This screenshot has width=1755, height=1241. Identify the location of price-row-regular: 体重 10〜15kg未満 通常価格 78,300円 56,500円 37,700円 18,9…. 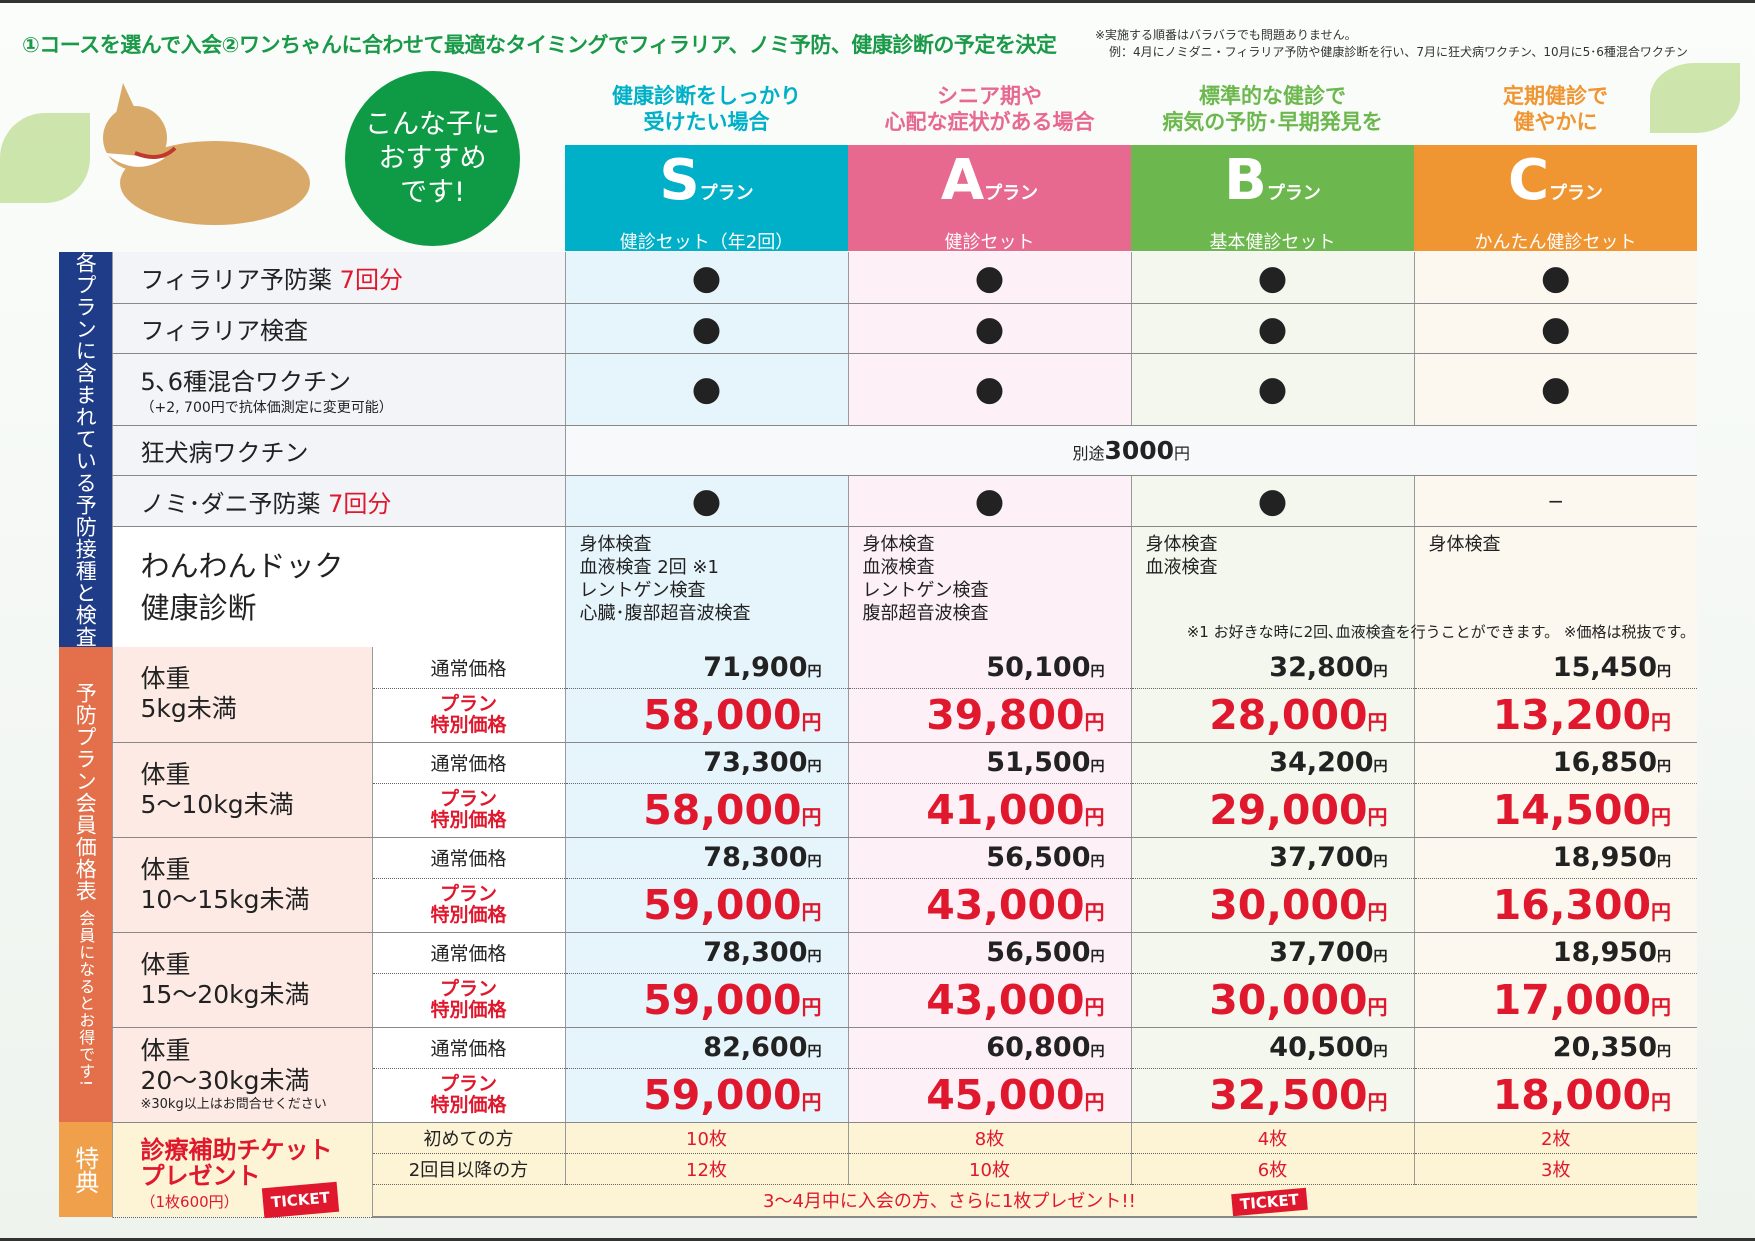
(878, 885).